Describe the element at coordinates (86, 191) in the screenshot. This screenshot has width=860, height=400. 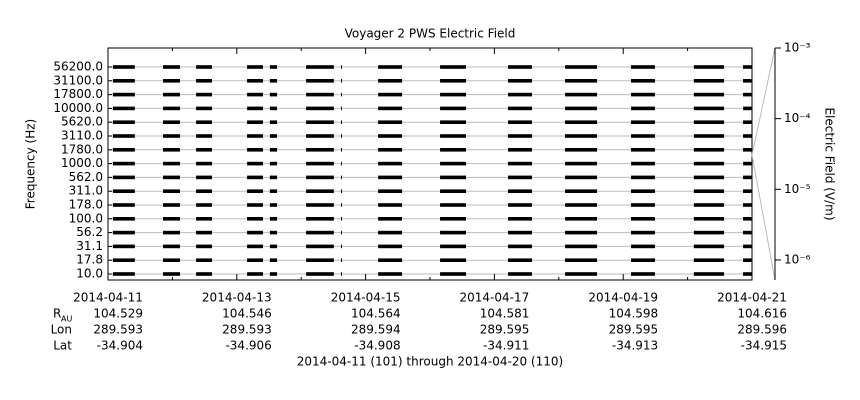
I see `y-tick-label: 311.0` at that location.